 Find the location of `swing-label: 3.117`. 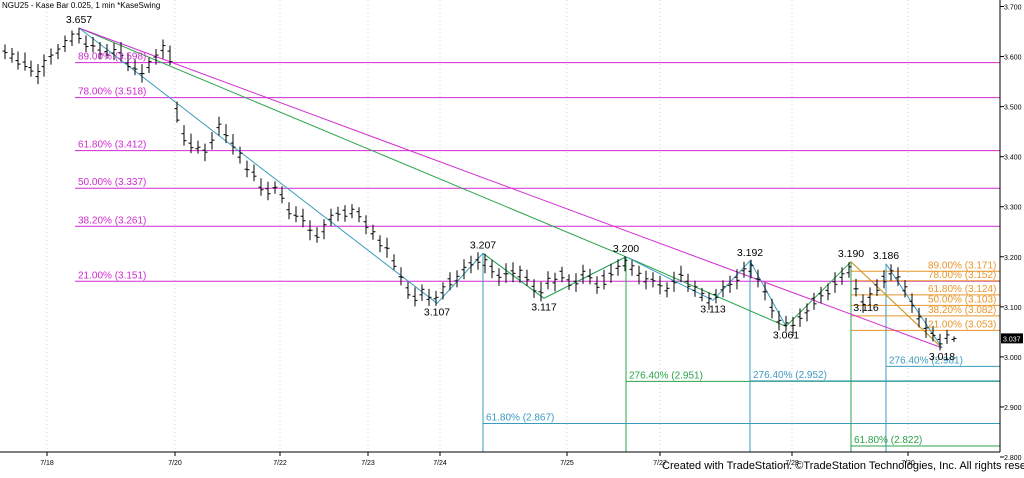

swing-label: 3.117 is located at coordinates (544, 307).